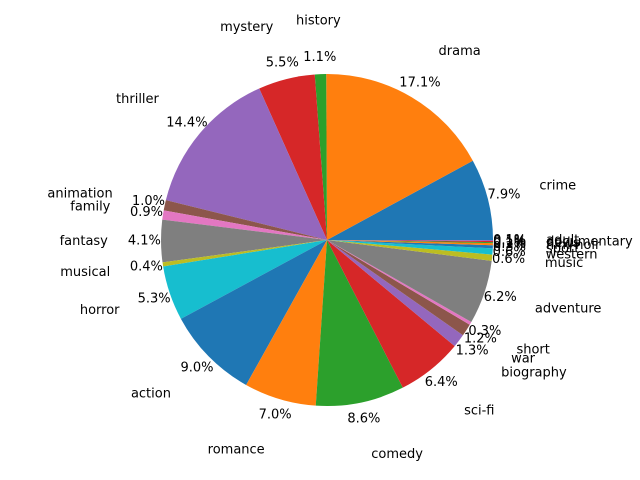 This screenshot has height=480, width=640. Describe the element at coordinates (320, 157) in the screenshot. I see `pie-slice-history` at that location.